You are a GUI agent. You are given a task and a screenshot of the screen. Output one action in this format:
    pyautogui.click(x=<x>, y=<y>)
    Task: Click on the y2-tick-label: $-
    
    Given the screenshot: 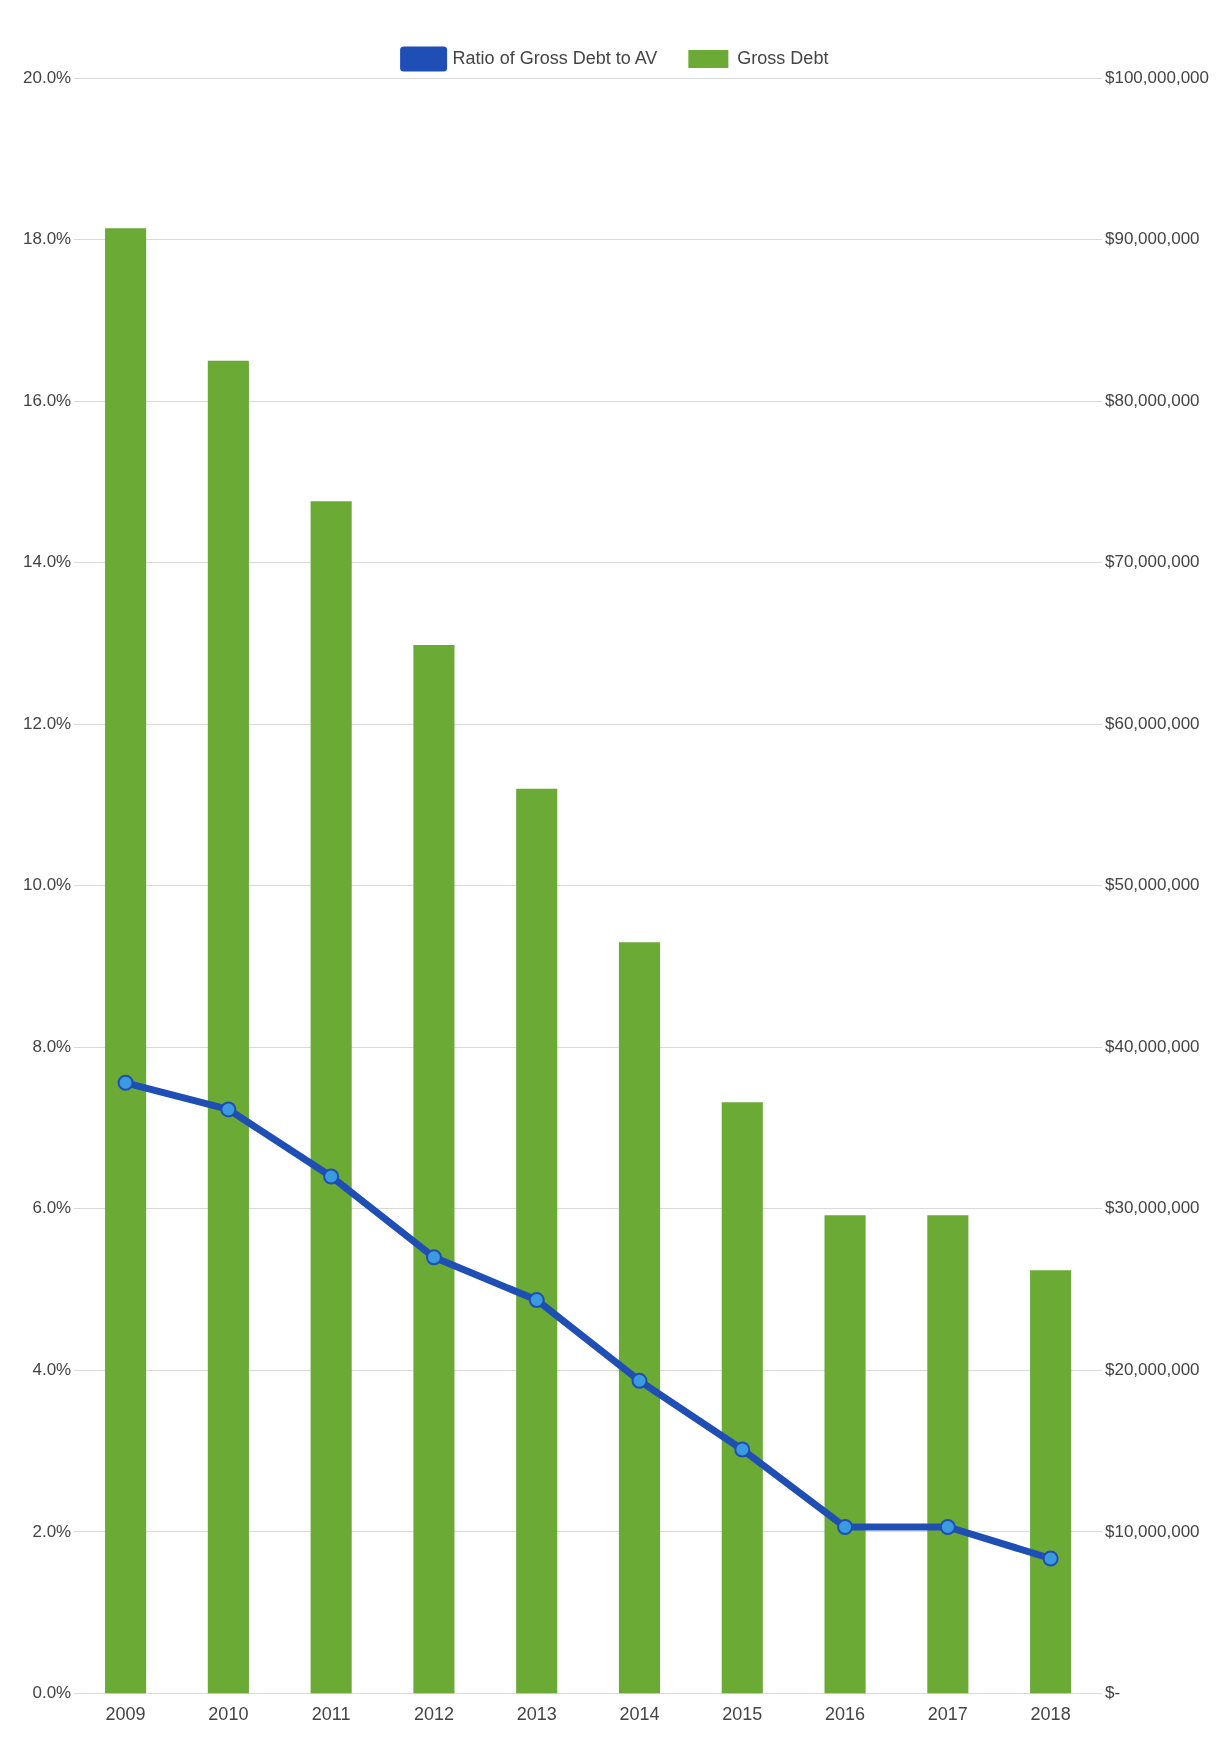 What is the action you would take?
    pyautogui.click(x=1113, y=1693)
    